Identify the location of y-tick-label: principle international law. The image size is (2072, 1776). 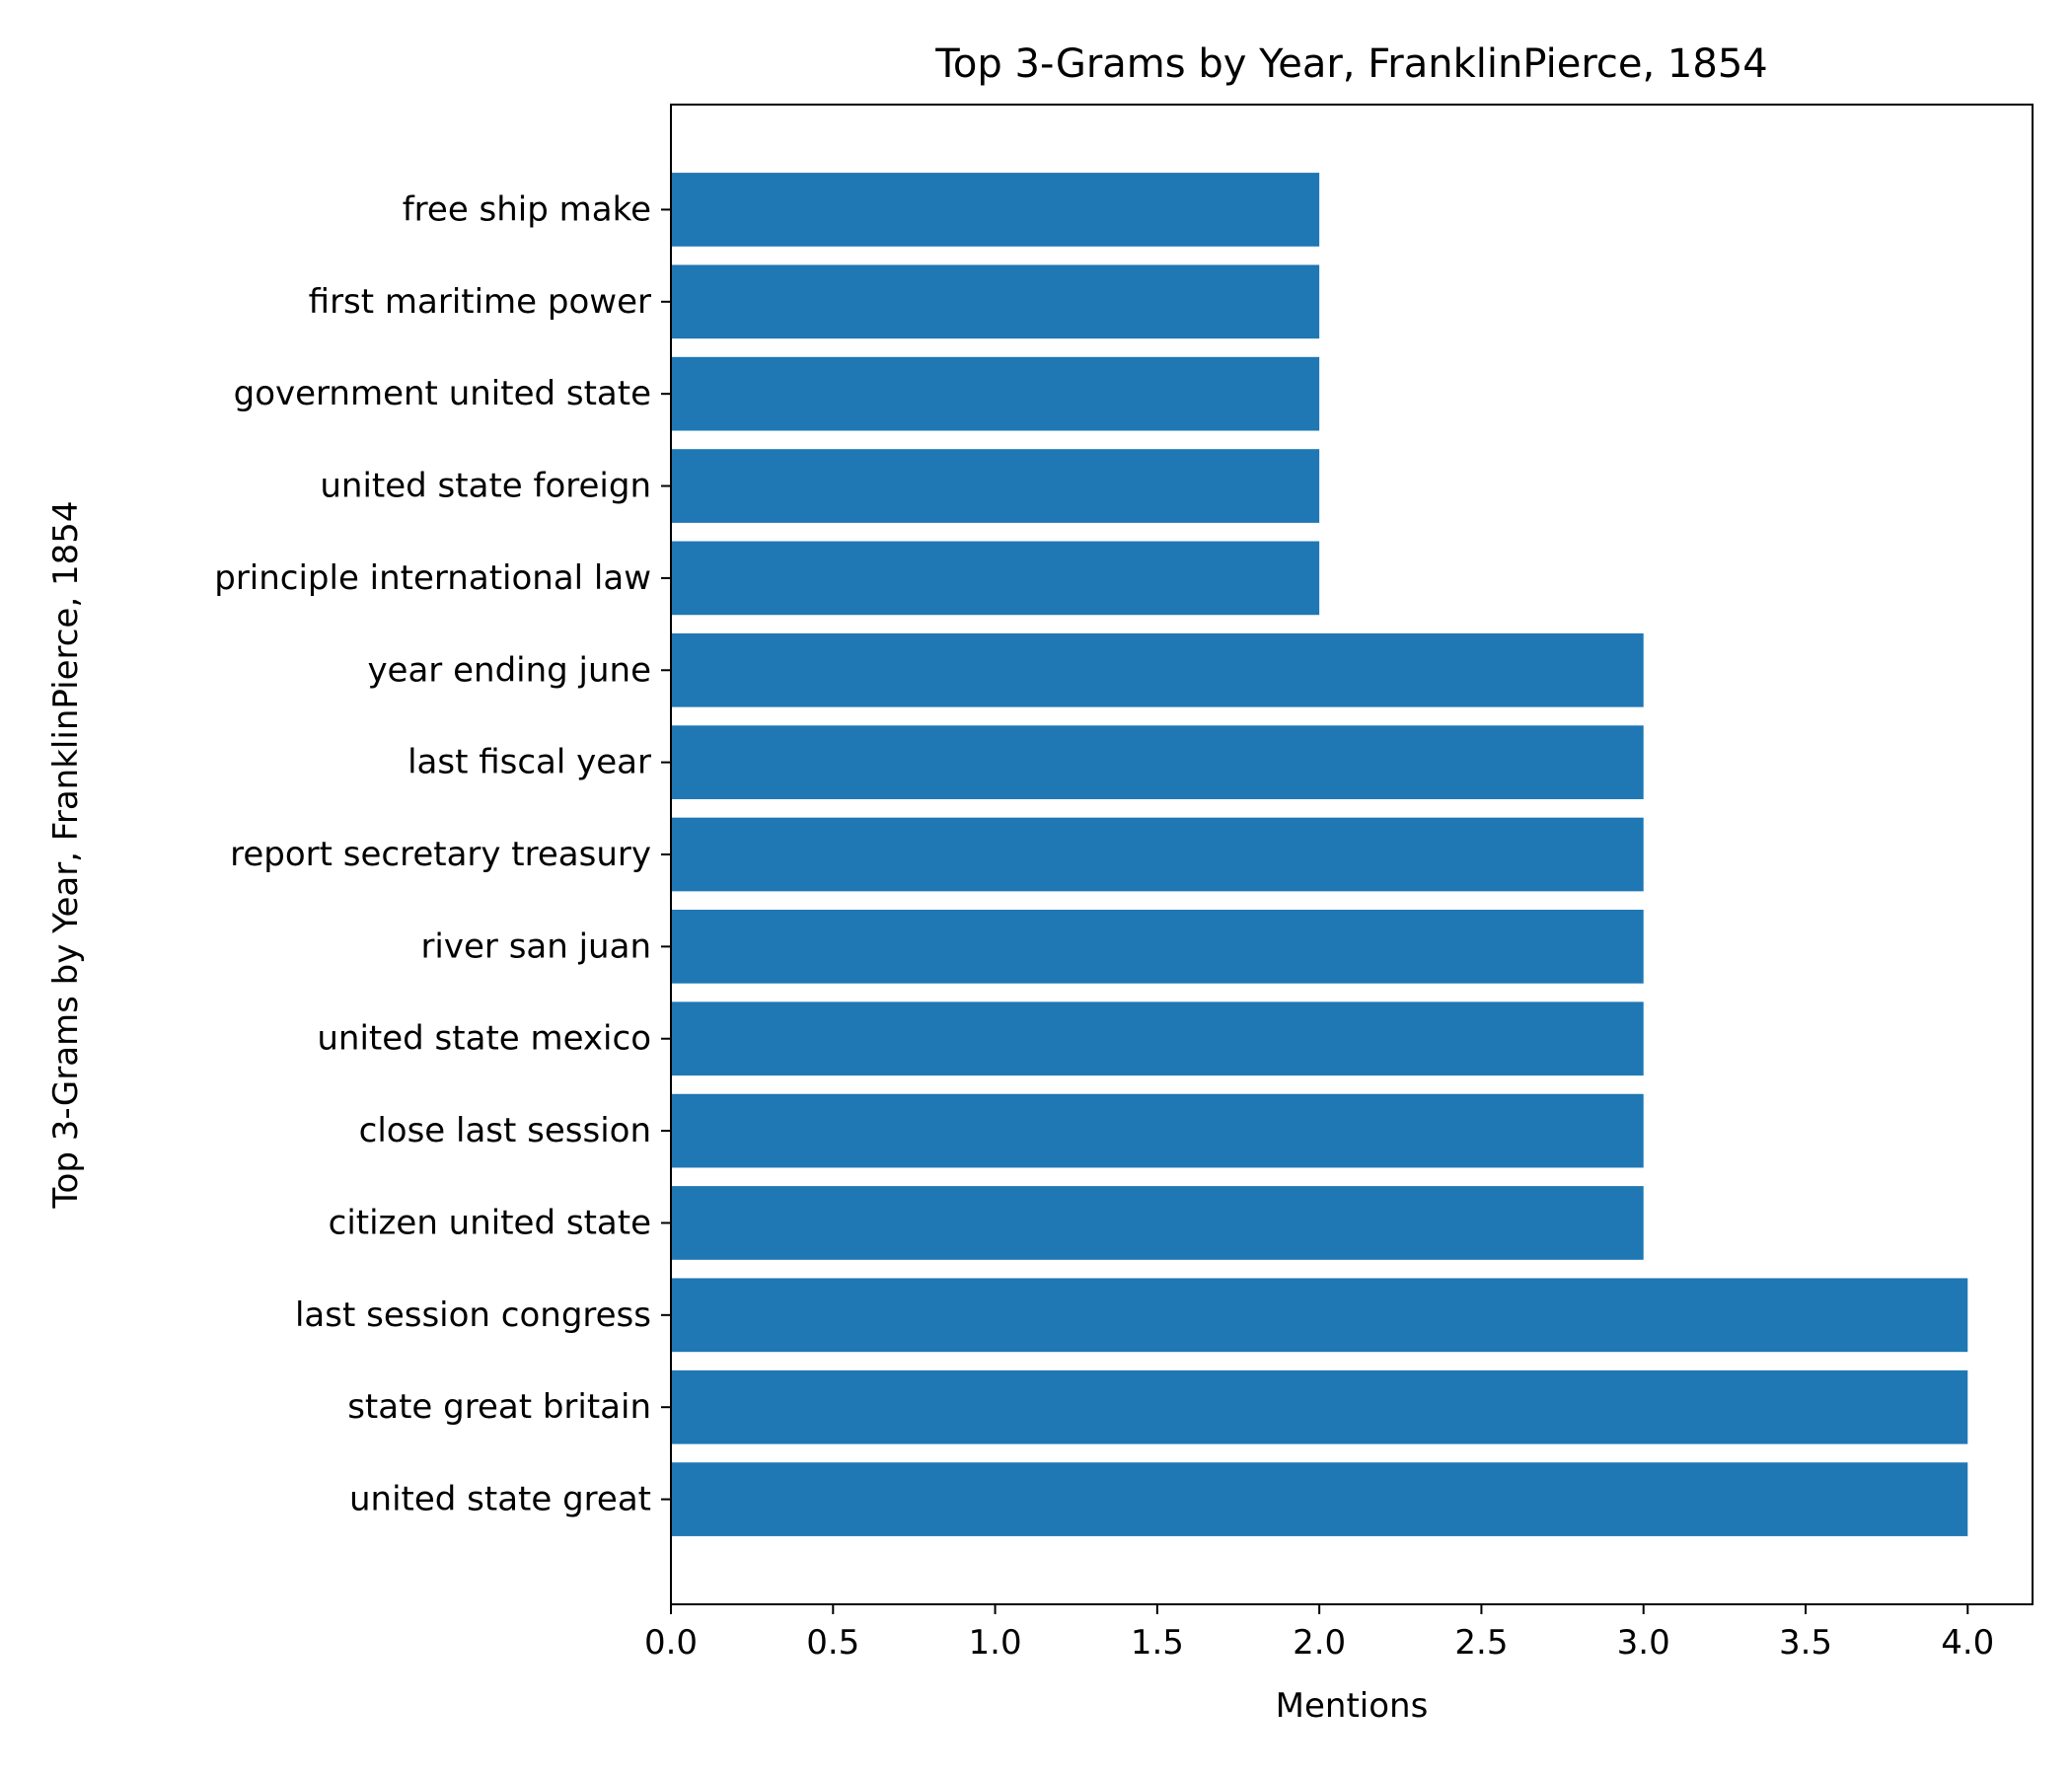
(433, 578).